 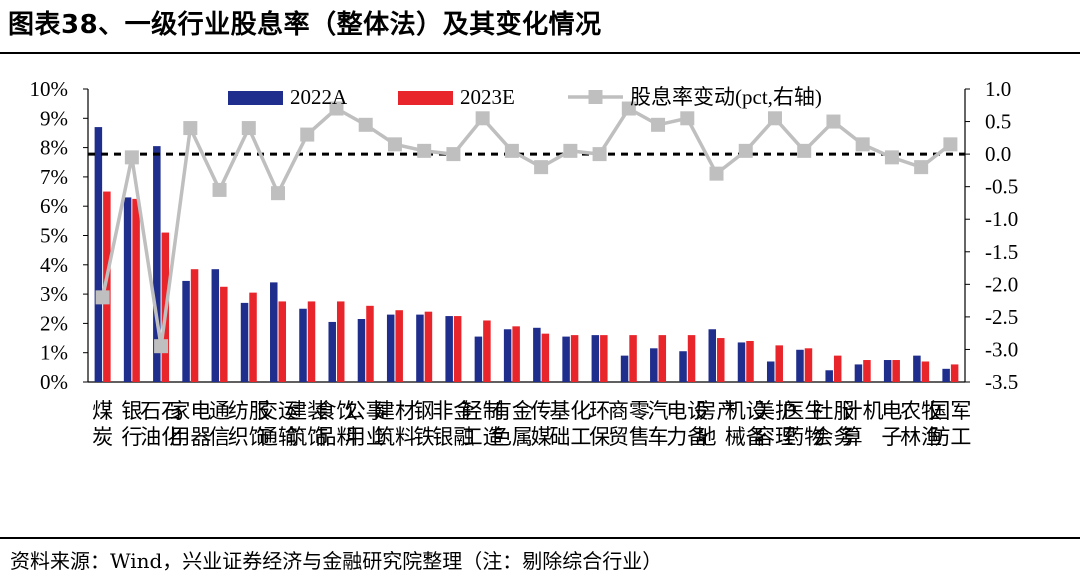 I want to click on left-tick-label: 6%, so click(x=54, y=206).